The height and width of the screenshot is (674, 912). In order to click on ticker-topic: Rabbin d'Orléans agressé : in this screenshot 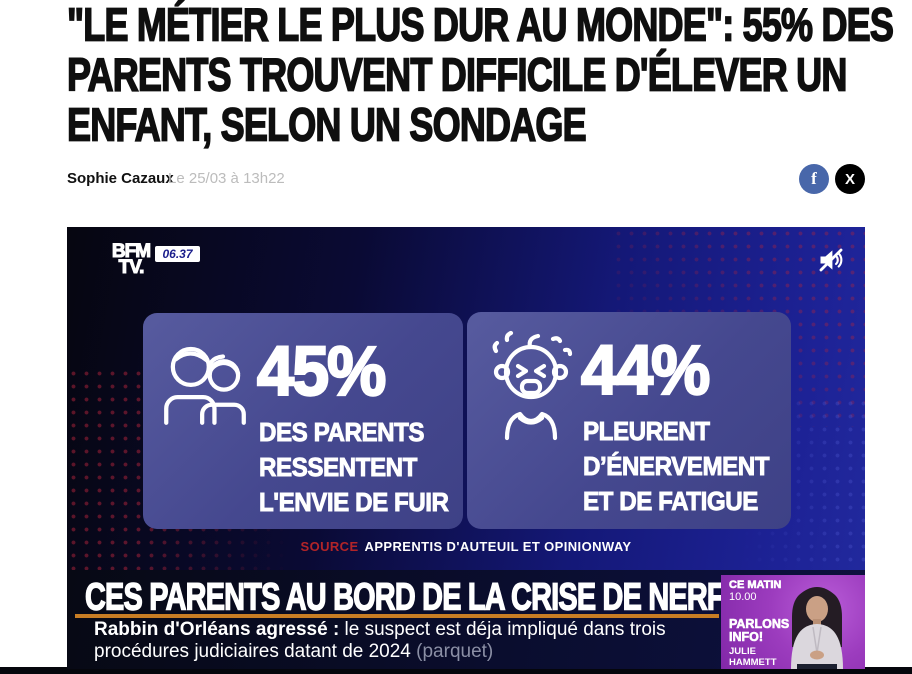, I will do `click(217, 629)`.